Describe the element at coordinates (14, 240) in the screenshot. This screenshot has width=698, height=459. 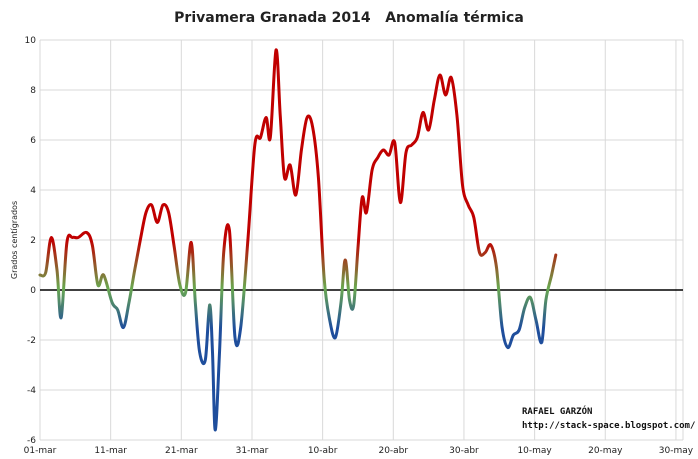
I see `y-axis-label: Grados centígrados` at that location.